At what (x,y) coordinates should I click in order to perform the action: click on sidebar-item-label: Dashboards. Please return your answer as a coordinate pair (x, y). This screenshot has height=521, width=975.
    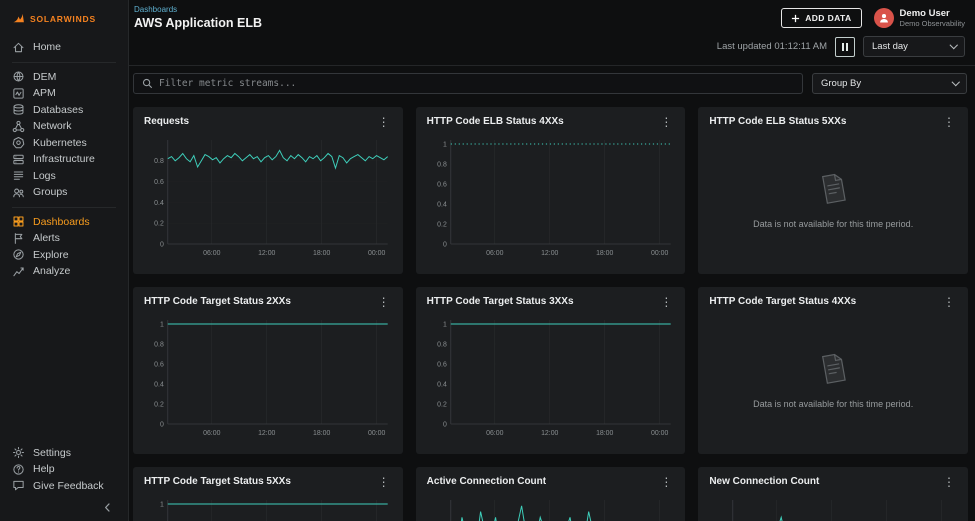
    Looking at the image, I should click on (61, 221).